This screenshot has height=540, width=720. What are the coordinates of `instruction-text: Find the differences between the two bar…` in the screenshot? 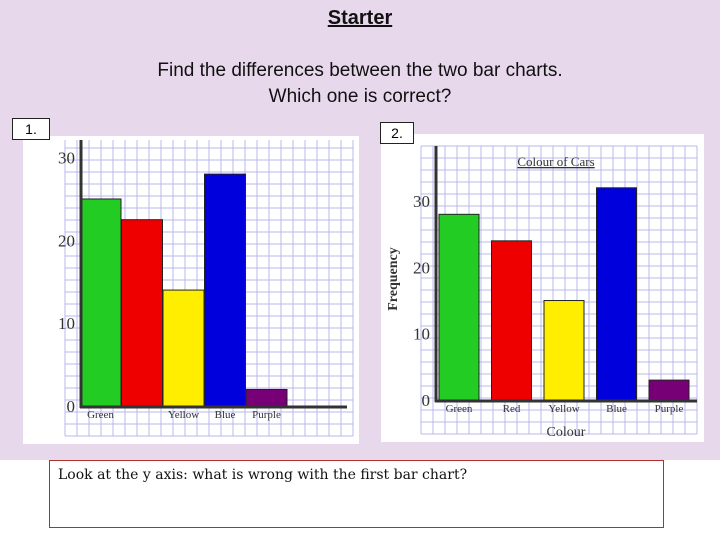 It's located at (360, 84).